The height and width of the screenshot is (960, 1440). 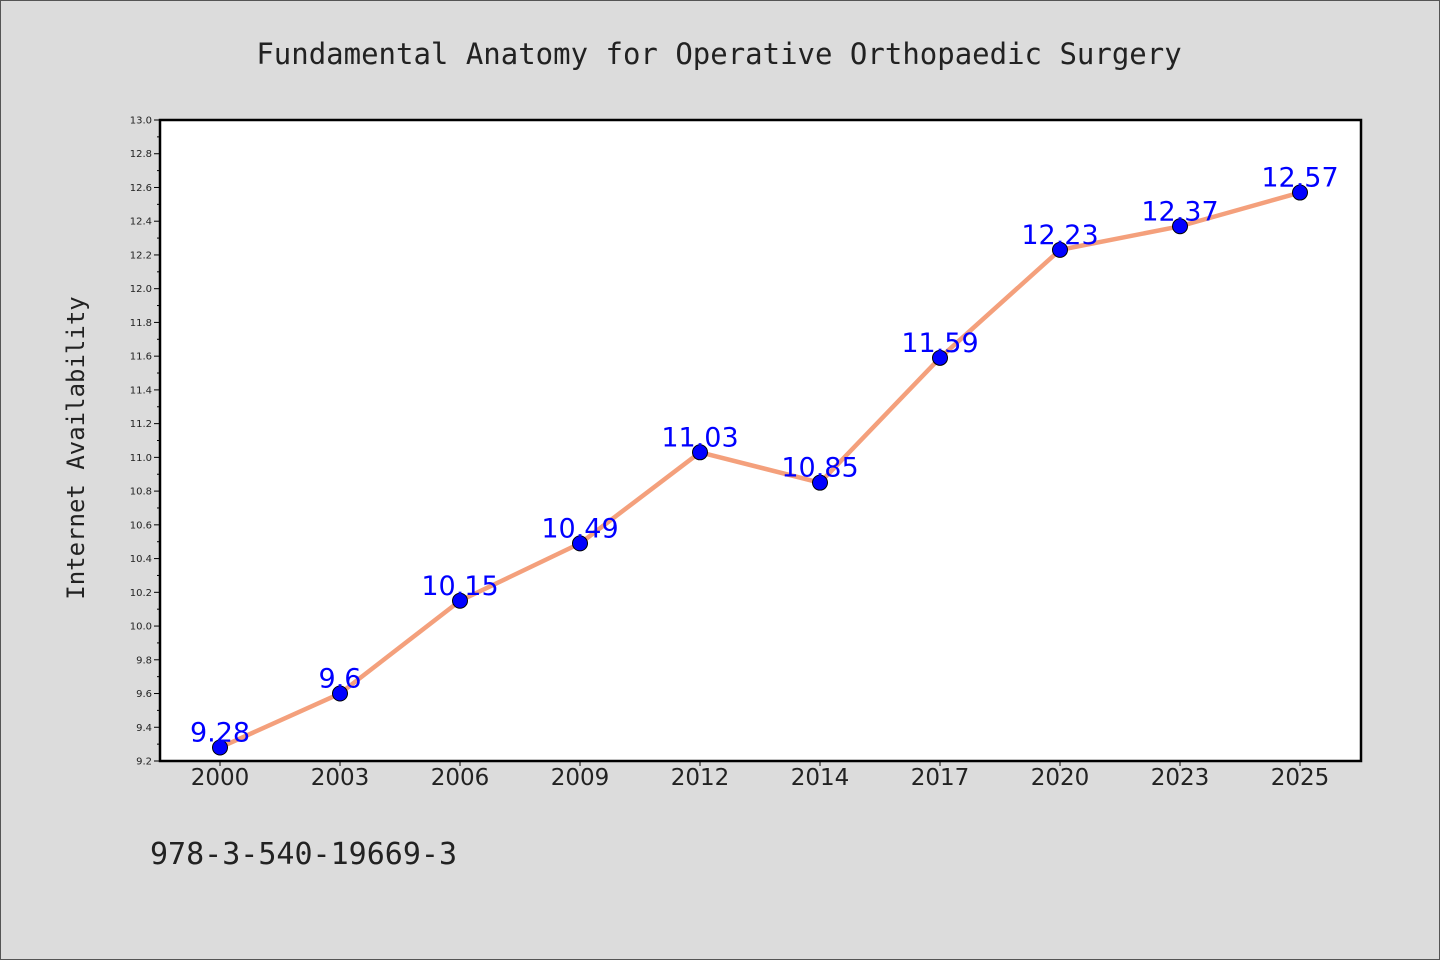 I want to click on y-tick-label: 13.0, so click(x=141, y=121).